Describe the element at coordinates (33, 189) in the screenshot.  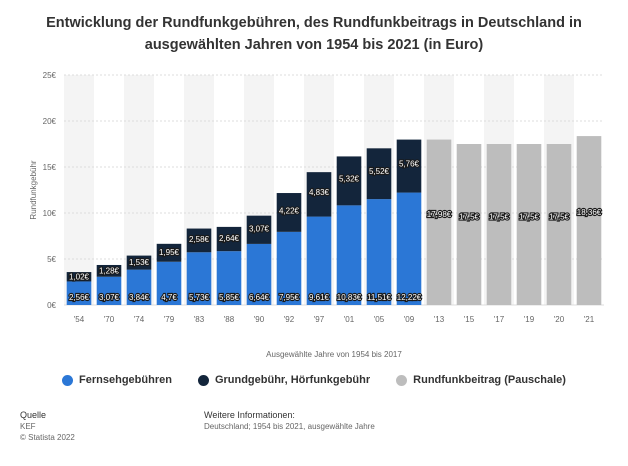
I see `y-axis-label: Rundfunkgebühr` at that location.